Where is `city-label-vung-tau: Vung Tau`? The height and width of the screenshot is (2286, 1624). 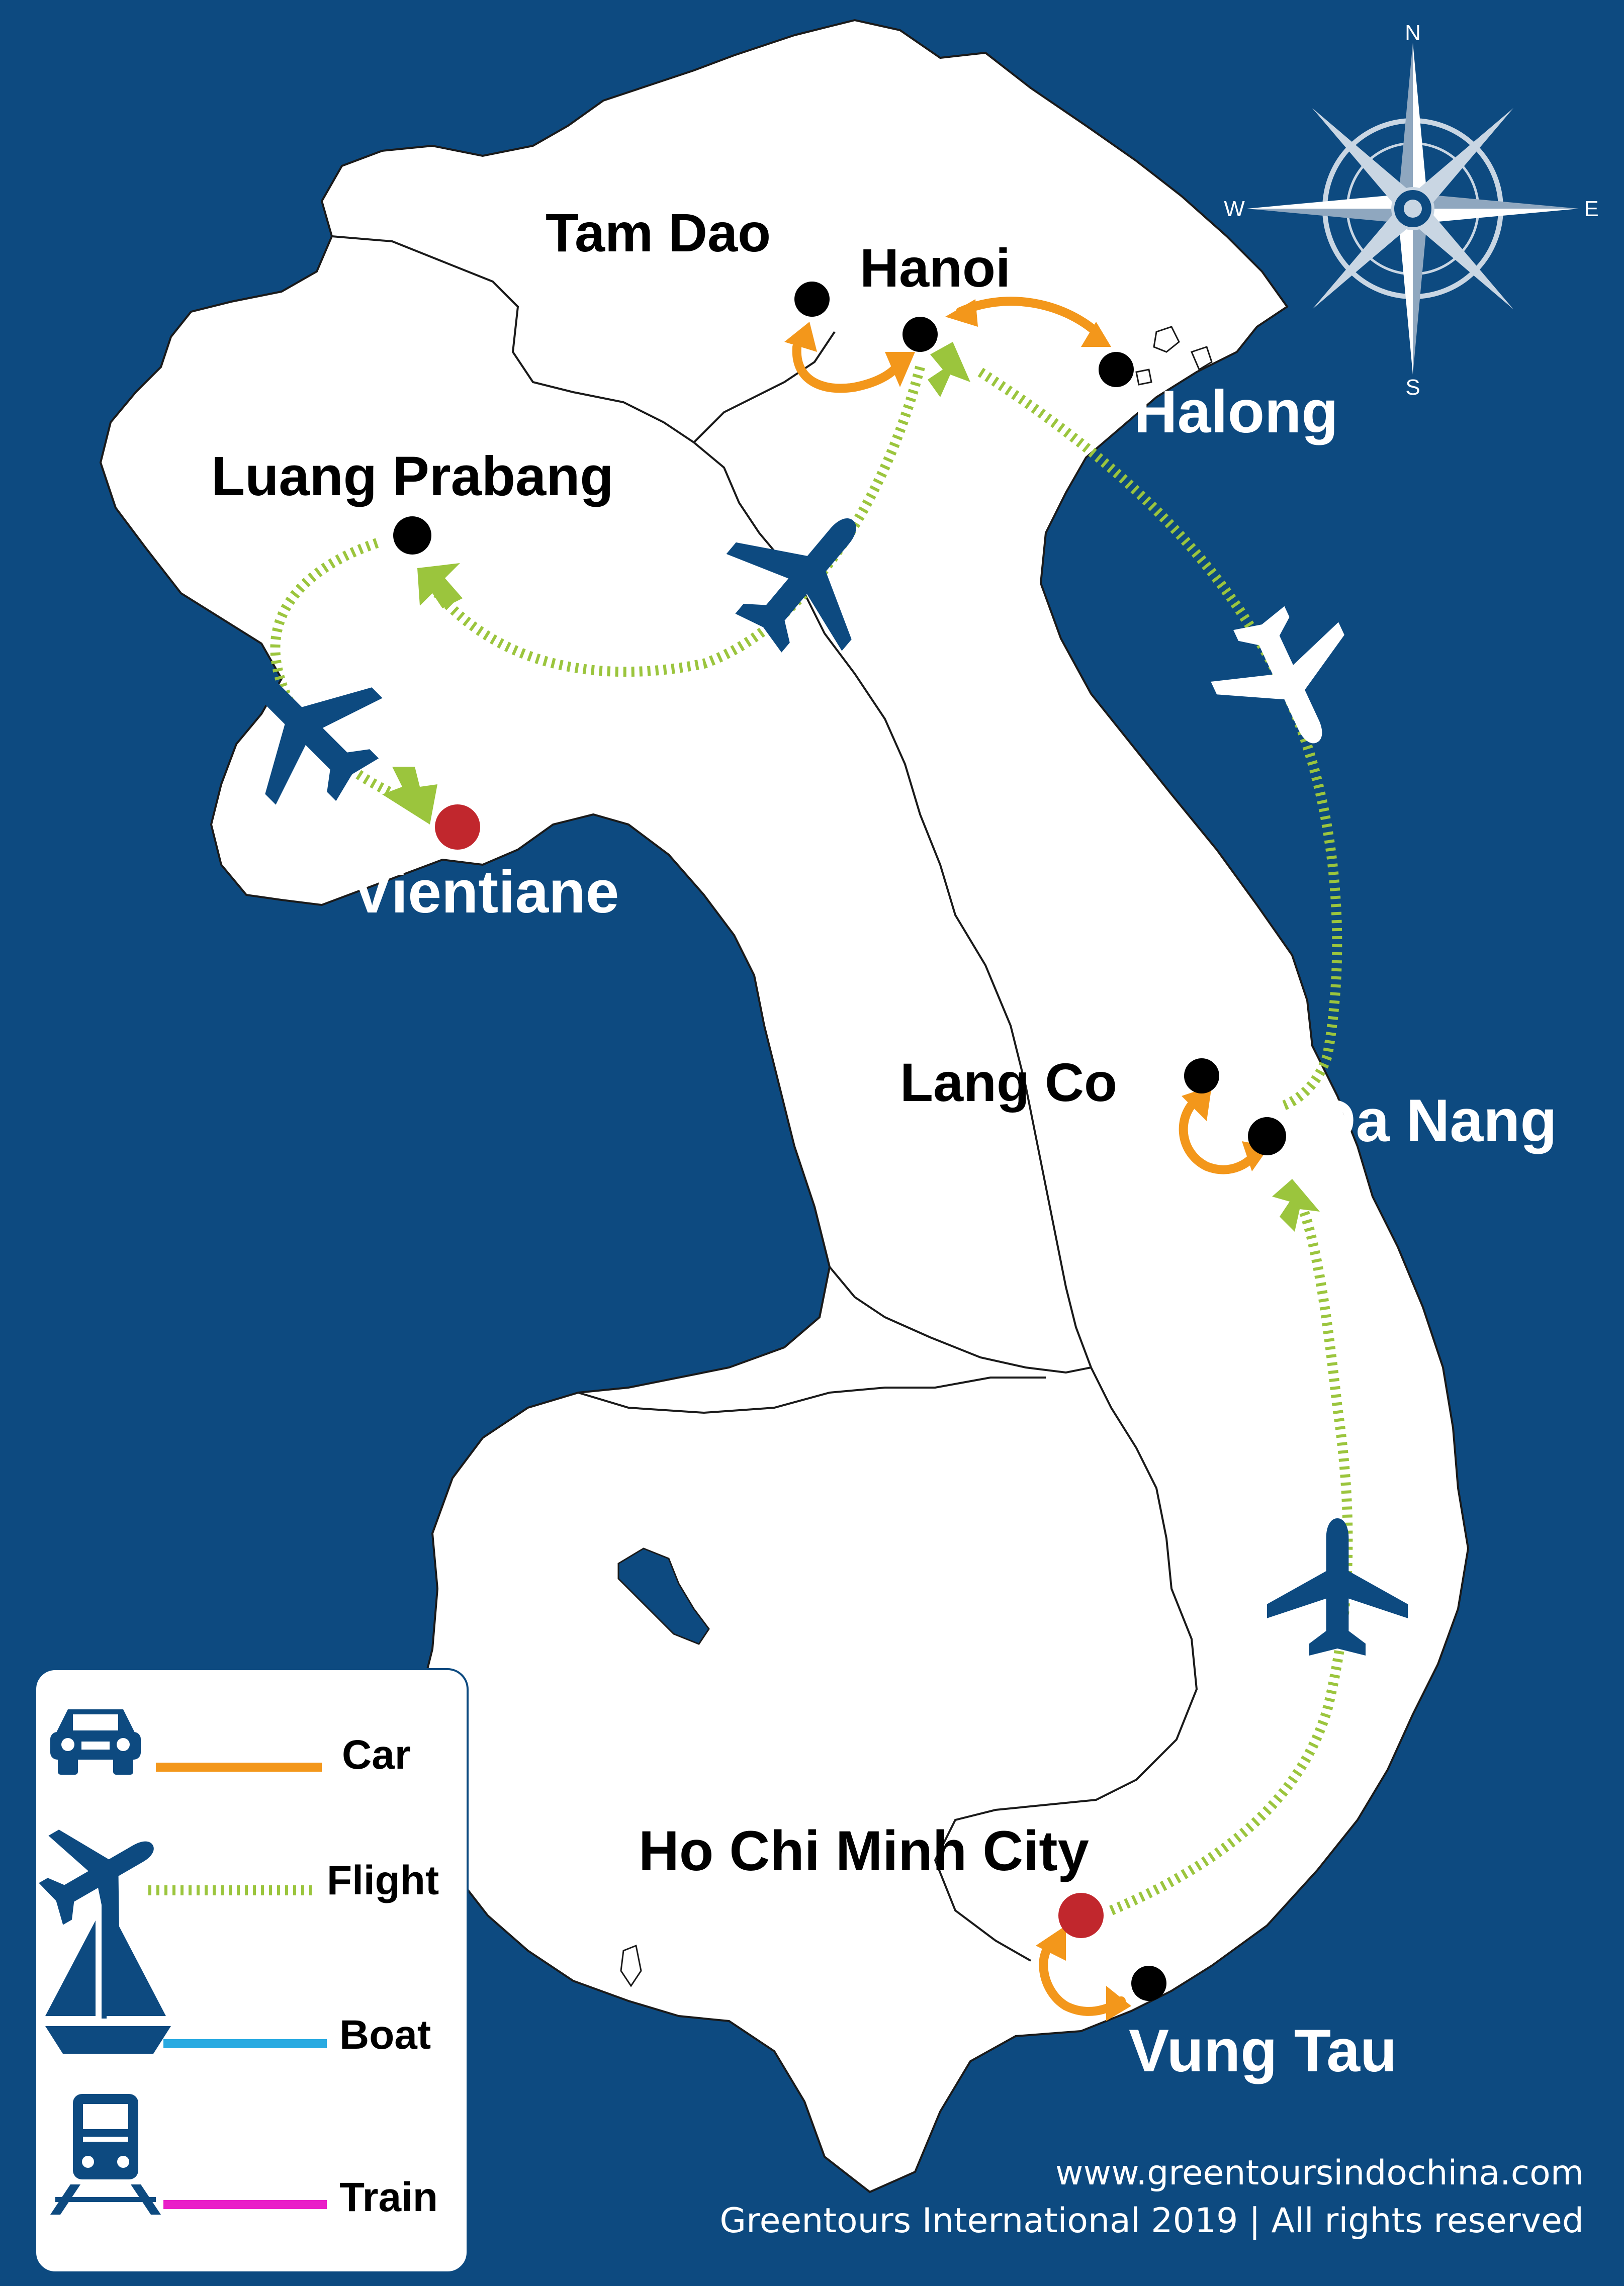 city-label-vung-tau: Vung Tau is located at coordinates (1263, 2050).